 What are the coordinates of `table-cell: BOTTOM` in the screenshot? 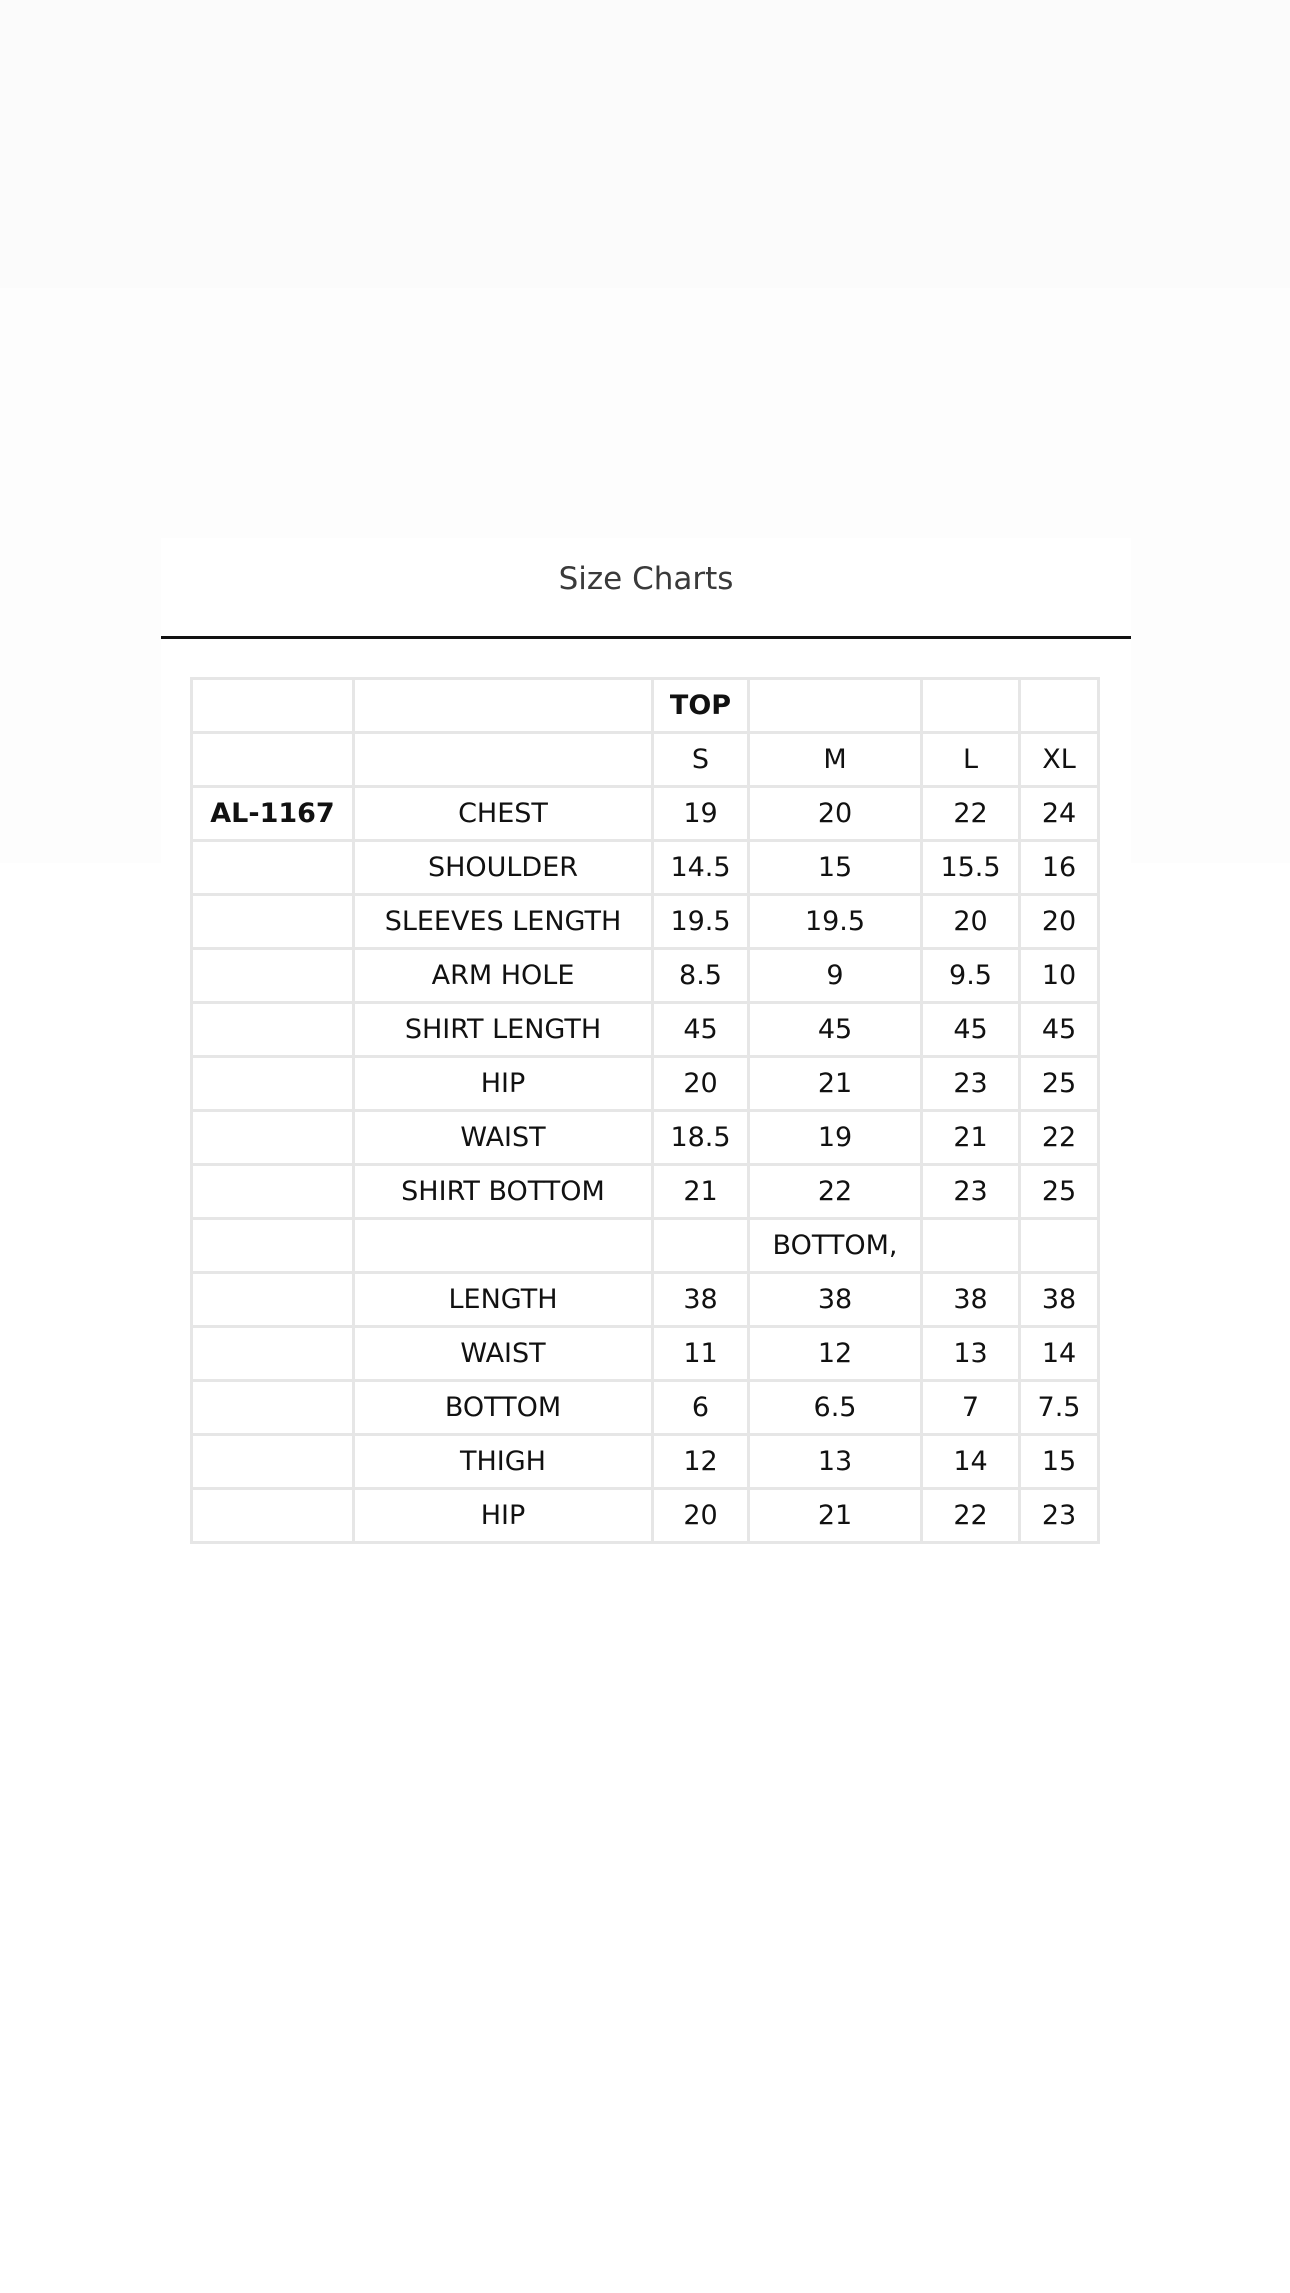 It's located at (503, 1407).